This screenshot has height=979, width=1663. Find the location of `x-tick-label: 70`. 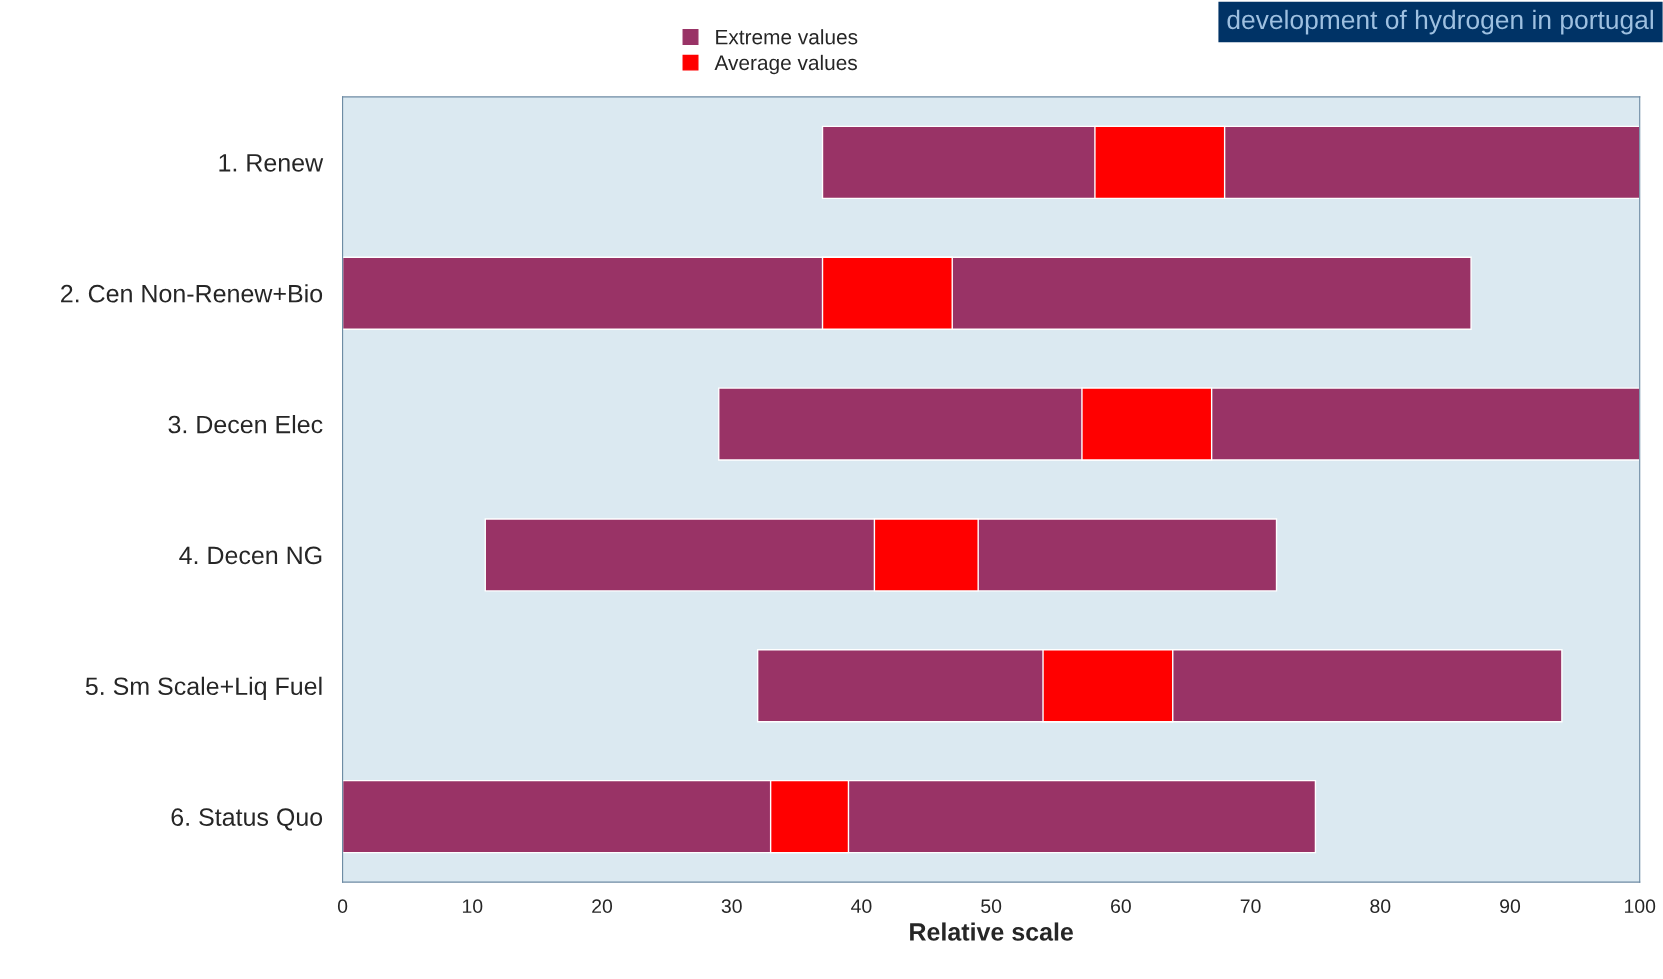

x-tick-label: 70 is located at coordinates (1250, 906).